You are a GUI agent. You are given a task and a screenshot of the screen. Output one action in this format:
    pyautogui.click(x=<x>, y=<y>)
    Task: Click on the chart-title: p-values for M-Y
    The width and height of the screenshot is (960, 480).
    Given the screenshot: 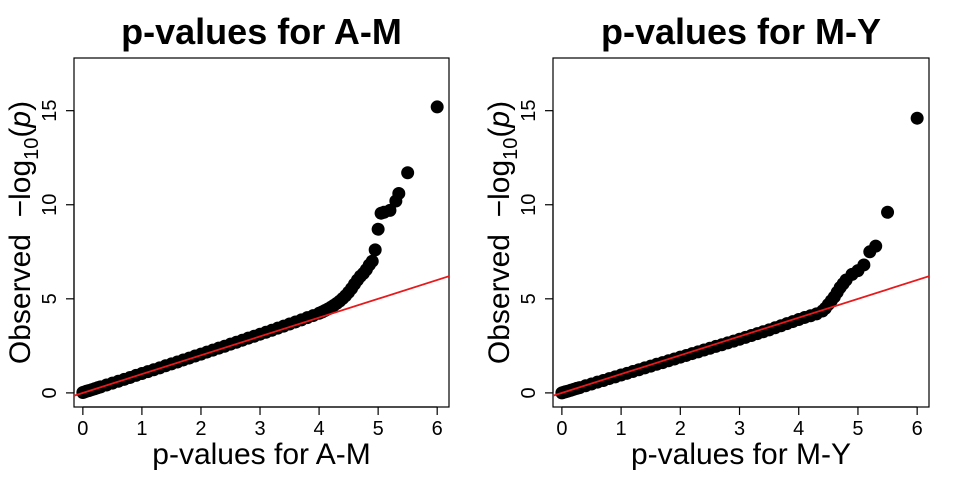 What is the action you would take?
    pyautogui.click(x=741, y=31)
    